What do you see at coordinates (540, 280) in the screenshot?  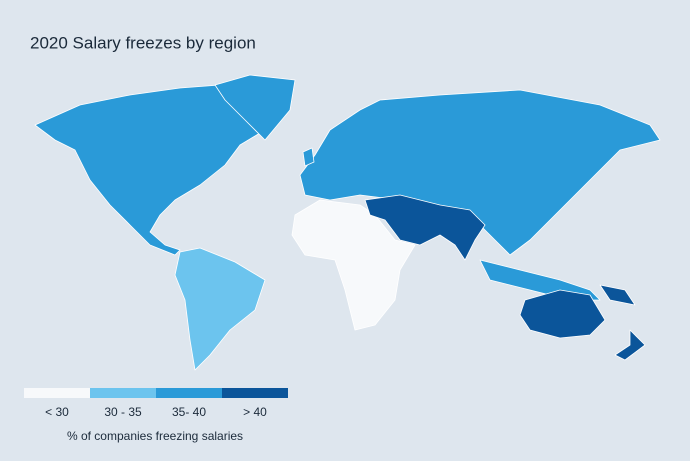 I see `southeast-asia` at bounding box center [540, 280].